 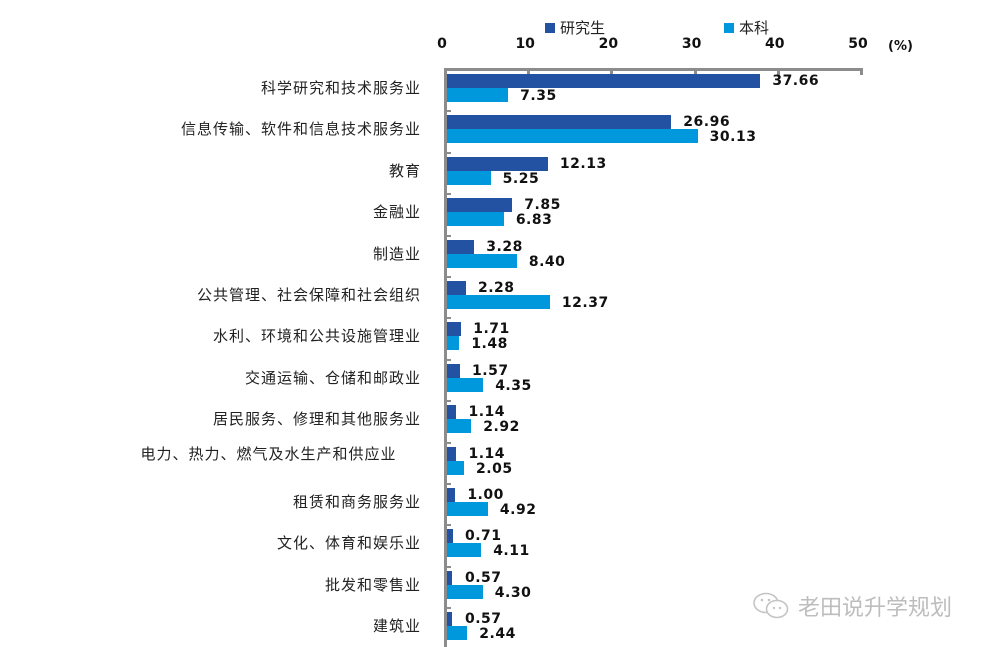 I want to click on value-label-undergrad: 1.48, so click(x=489, y=344).